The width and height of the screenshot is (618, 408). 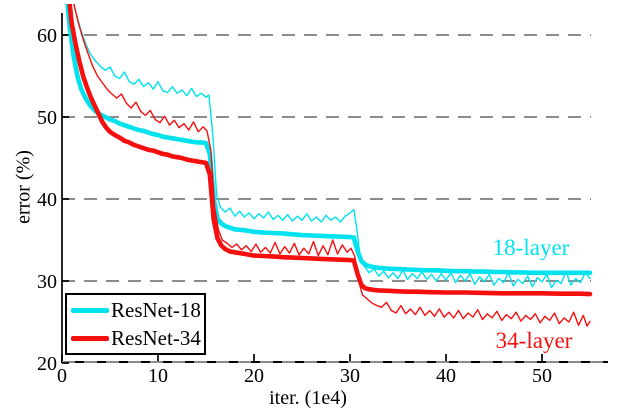 I want to click on y-axis-label: error (%), so click(x=23, y=187).